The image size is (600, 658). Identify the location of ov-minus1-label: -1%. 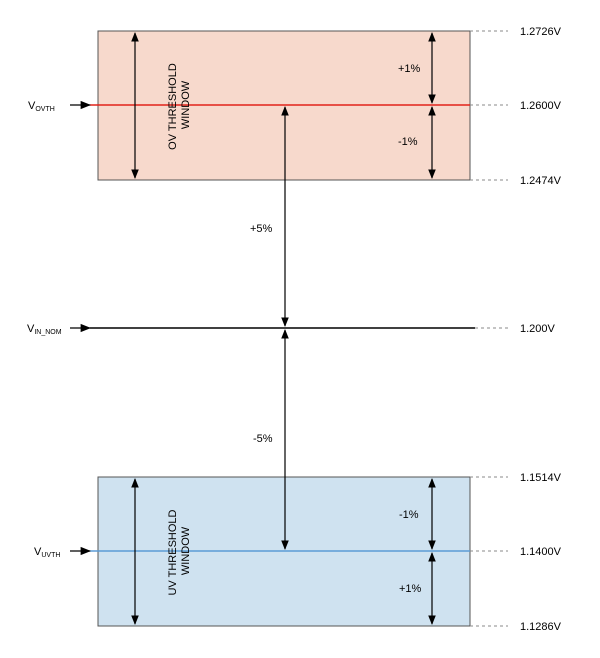
(408, 142).